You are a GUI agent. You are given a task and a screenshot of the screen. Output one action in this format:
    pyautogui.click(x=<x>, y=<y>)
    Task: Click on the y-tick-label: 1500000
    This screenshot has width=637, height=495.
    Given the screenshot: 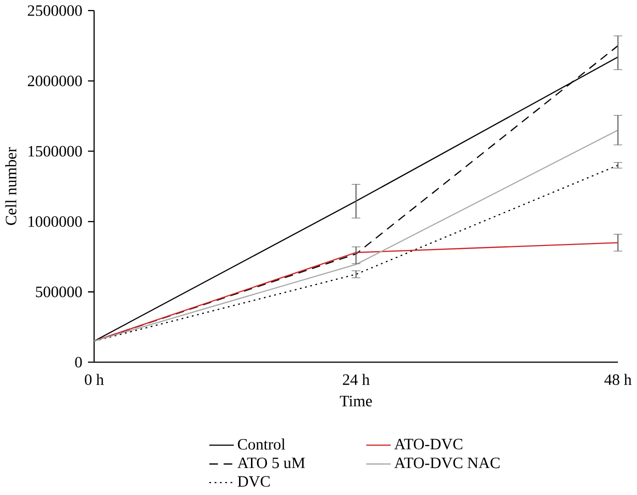 What is the action you would take?
    pyautogui.click(x=55, y=151)
    